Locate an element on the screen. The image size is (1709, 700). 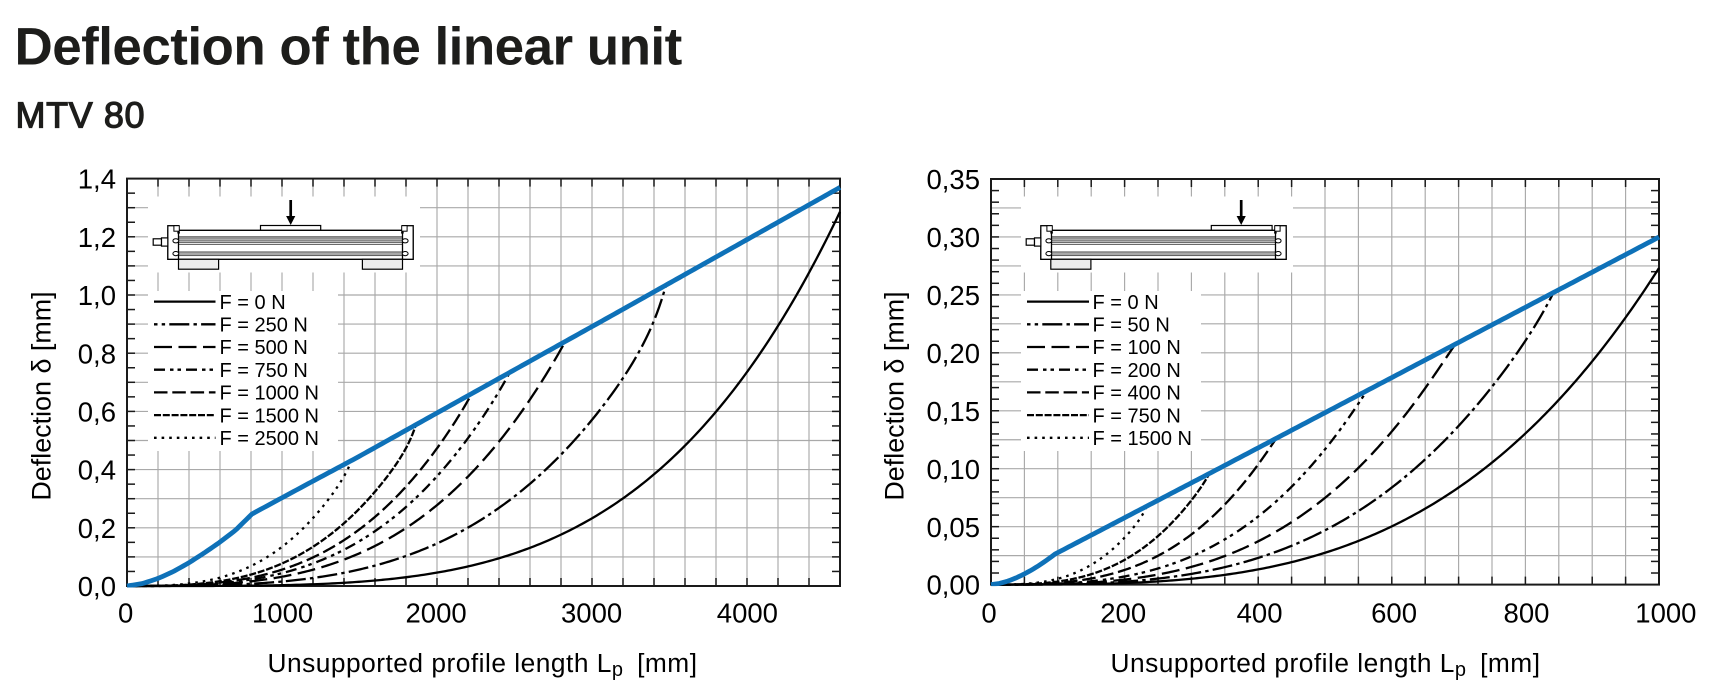
svg-text: 200 is located at coordinates (1123, 613).